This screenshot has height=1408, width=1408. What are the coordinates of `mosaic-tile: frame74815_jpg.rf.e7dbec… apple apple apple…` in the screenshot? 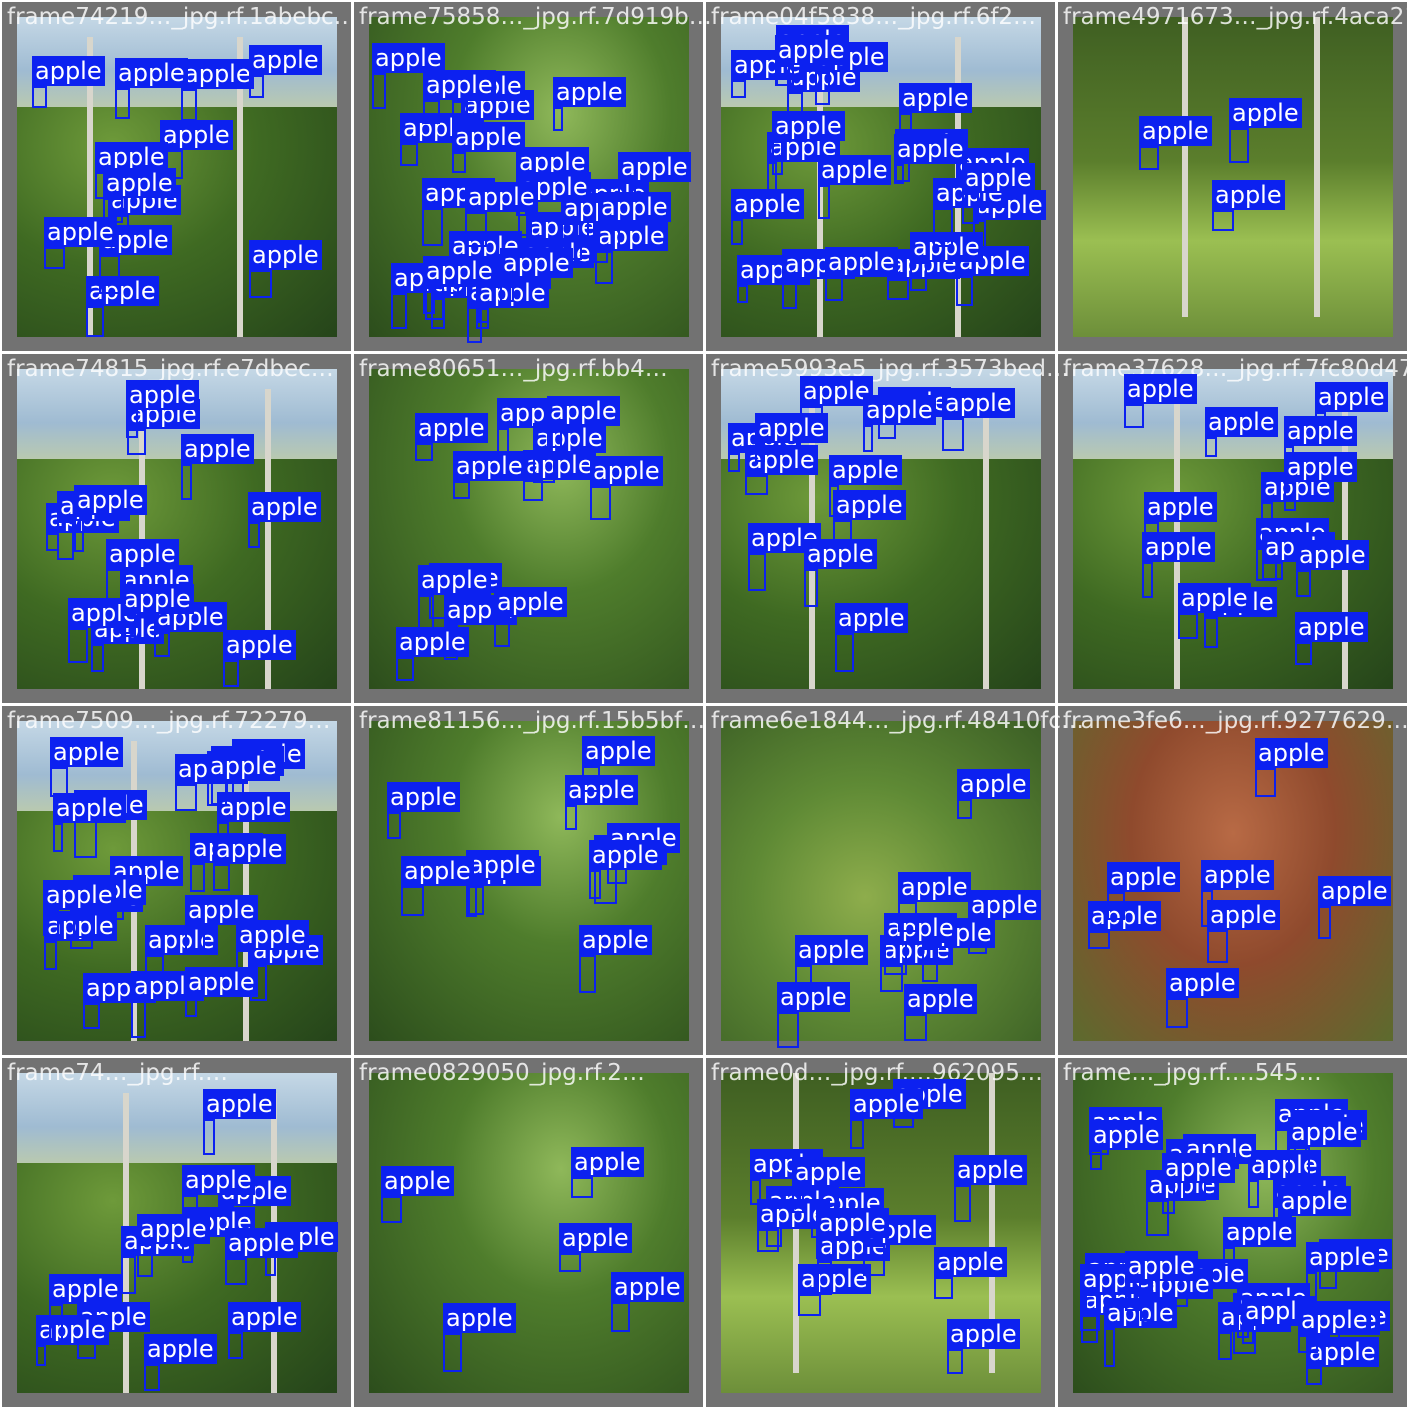 It's located at (176, 528).